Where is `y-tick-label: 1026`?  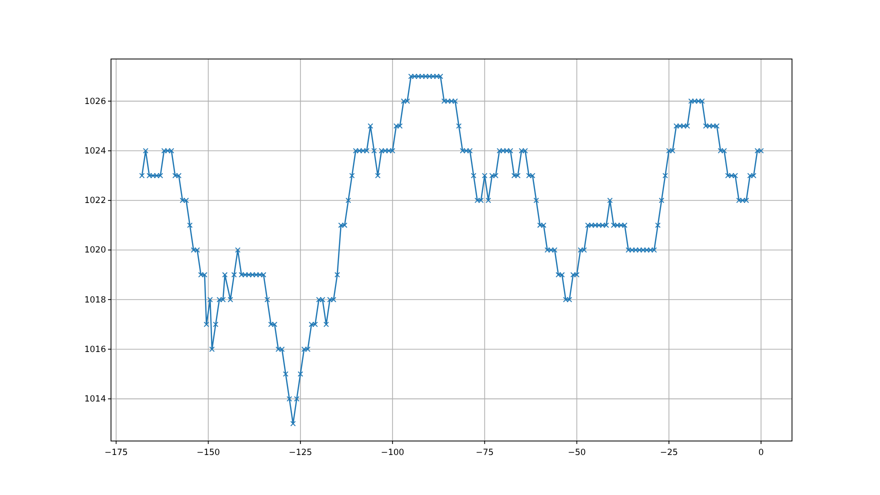 y-tick-label: 1026 is located at coordinates (95, 101).